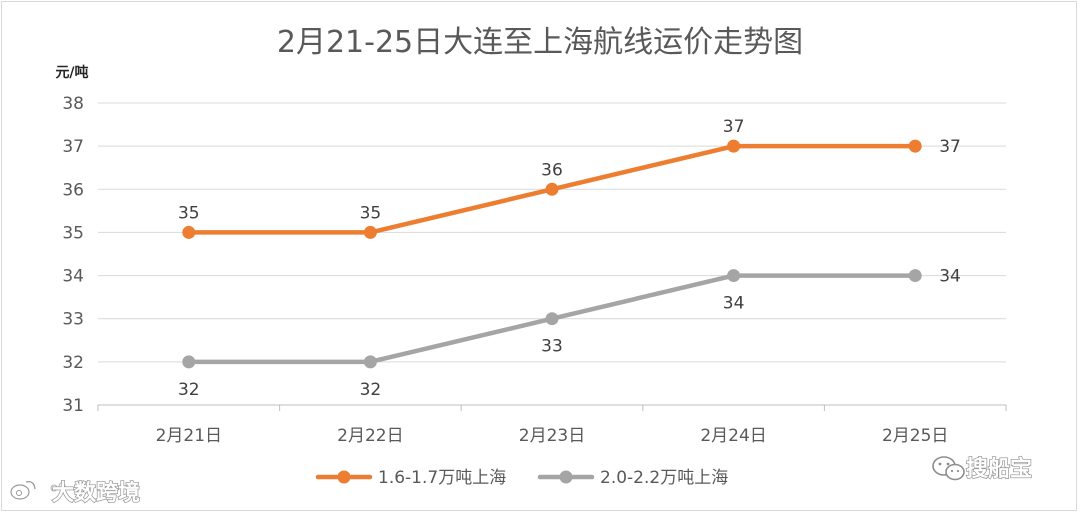 This screenshot has width=1080, height=514. I want to click on weibo-icon, so click(37, 491).